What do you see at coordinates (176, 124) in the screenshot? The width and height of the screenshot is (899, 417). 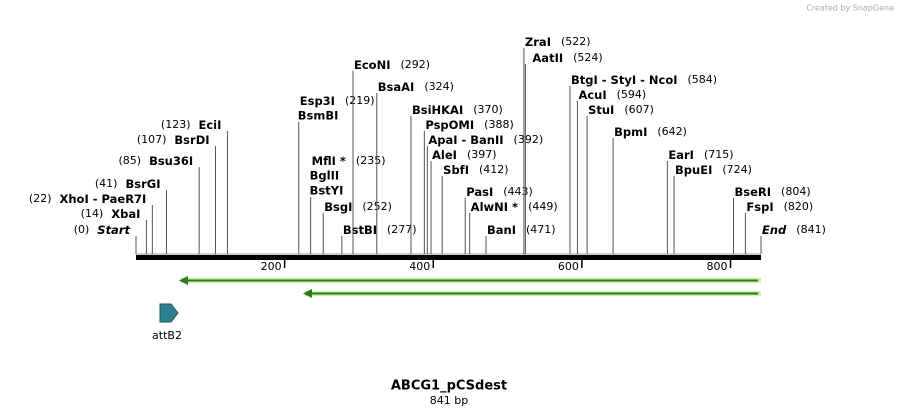 I see `site-position: (123)` at bounding box center [176, 124].